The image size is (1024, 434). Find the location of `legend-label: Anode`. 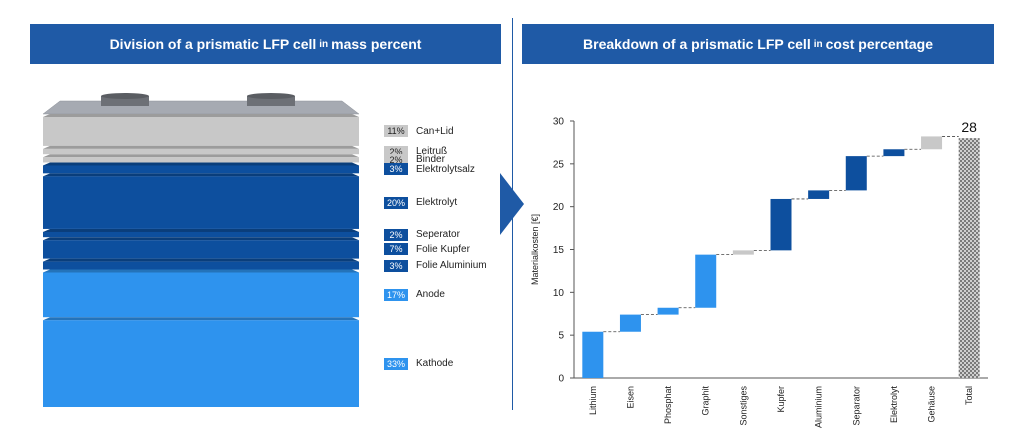

legend-label: Anode is located at coordinates (430, 295).